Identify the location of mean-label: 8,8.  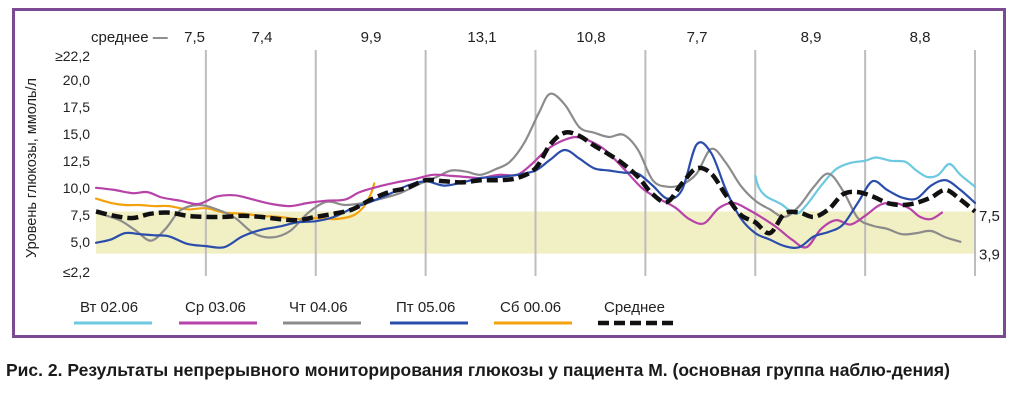
(920, 37).